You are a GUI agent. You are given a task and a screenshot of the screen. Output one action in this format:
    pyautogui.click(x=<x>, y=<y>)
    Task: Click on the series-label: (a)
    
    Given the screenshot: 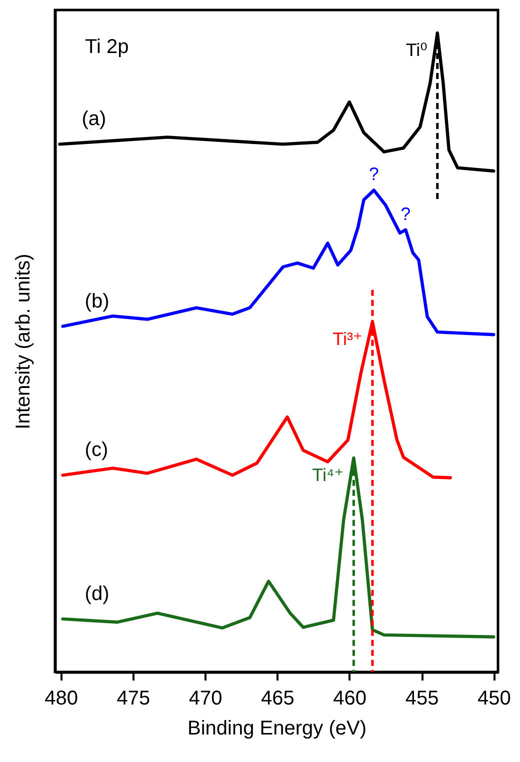 What is the action you would take?
    pyautogui.click(x=94, y=119)
    